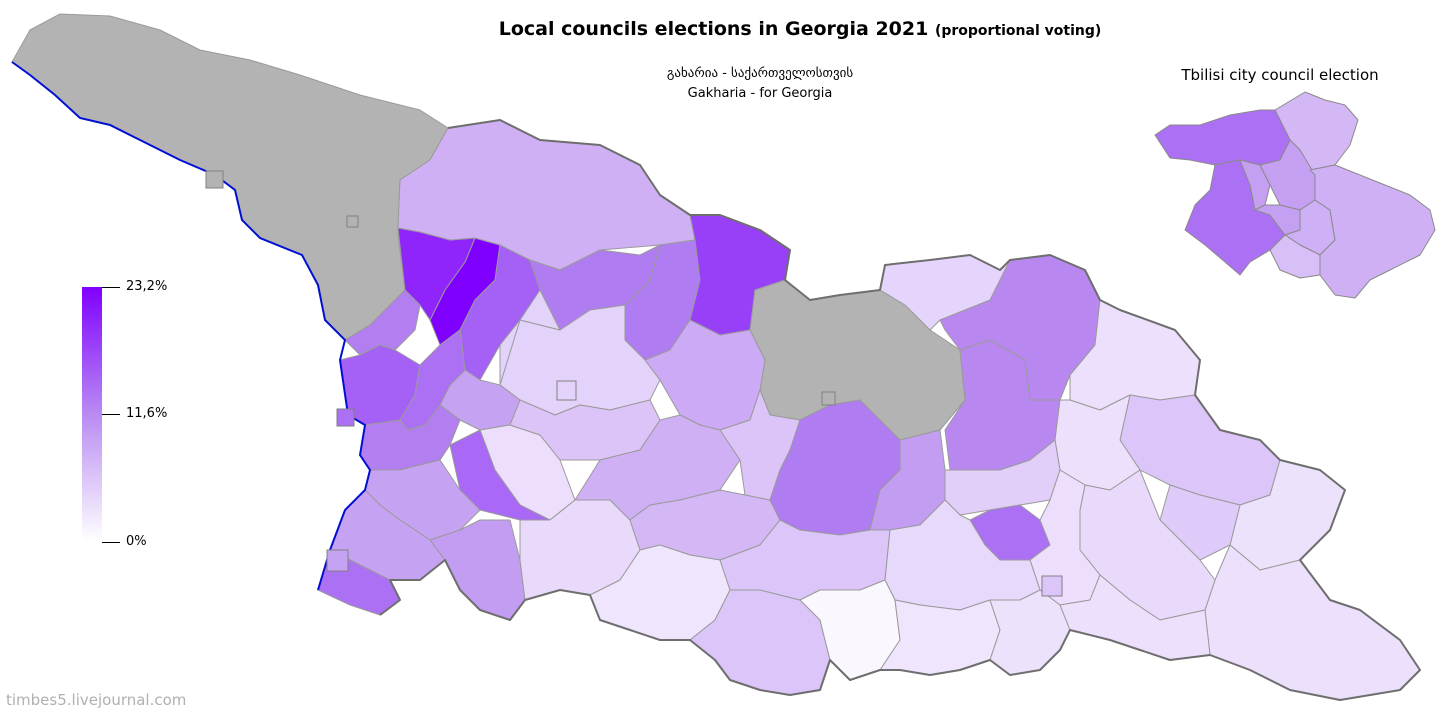 The image size is (1450, 724). I want to click on region-keda, so click(477, 570).